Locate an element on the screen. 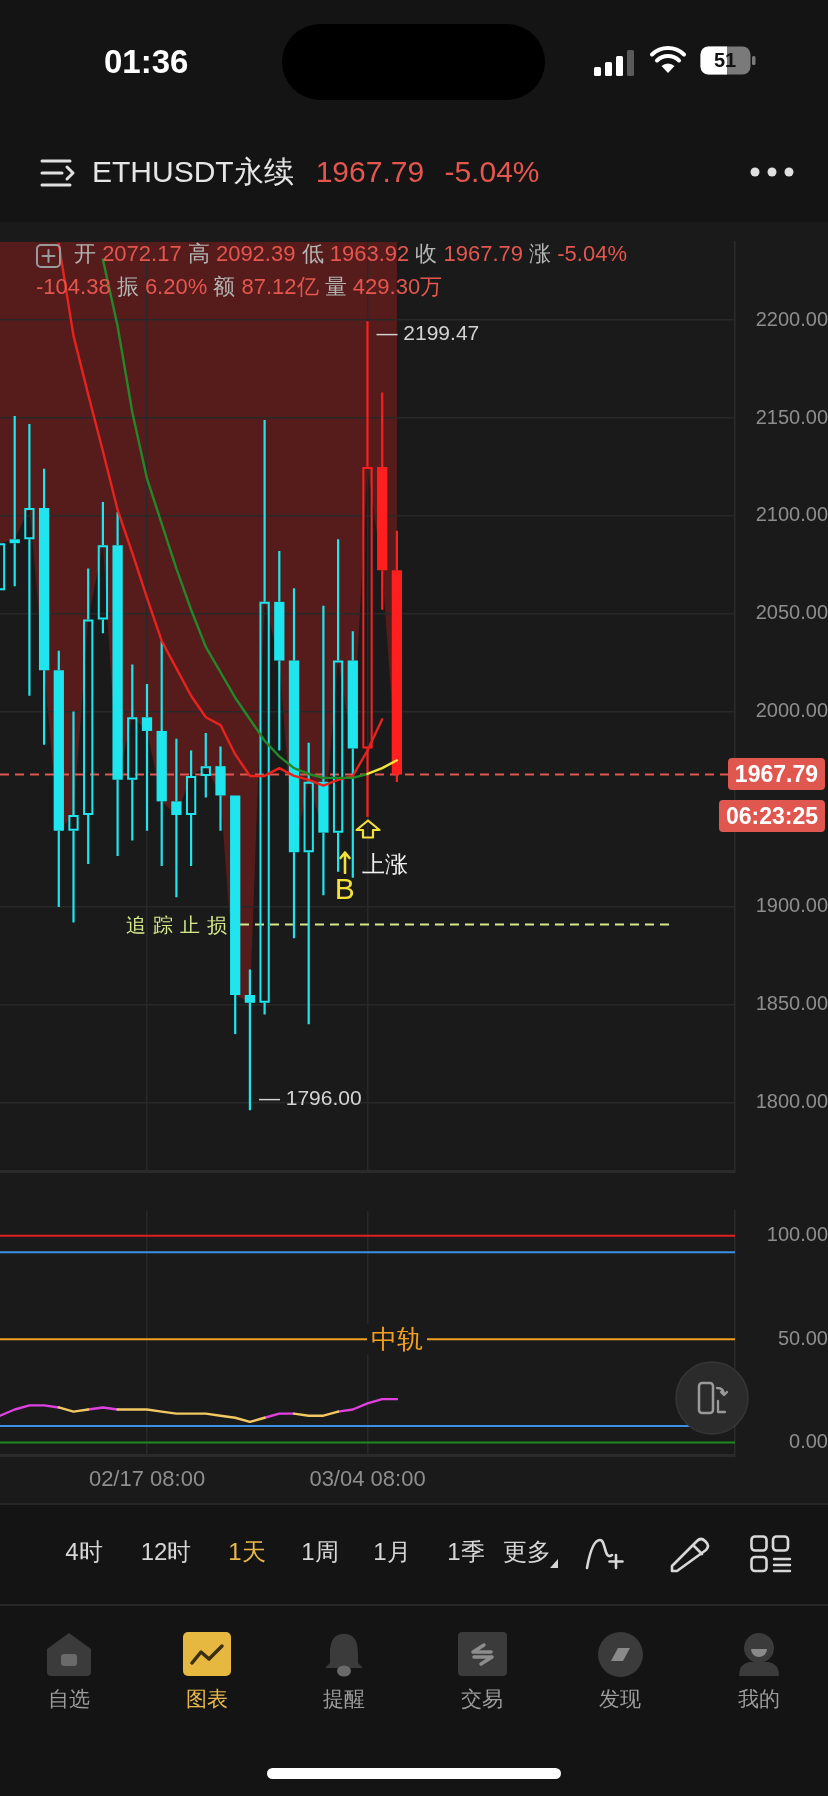 This screenshot has height=1796, width=828. text: 开 2072.17 高 2092.39 低 1963.92 收 1967.79 涨 -5.04% is located at coordinates (350, 253).